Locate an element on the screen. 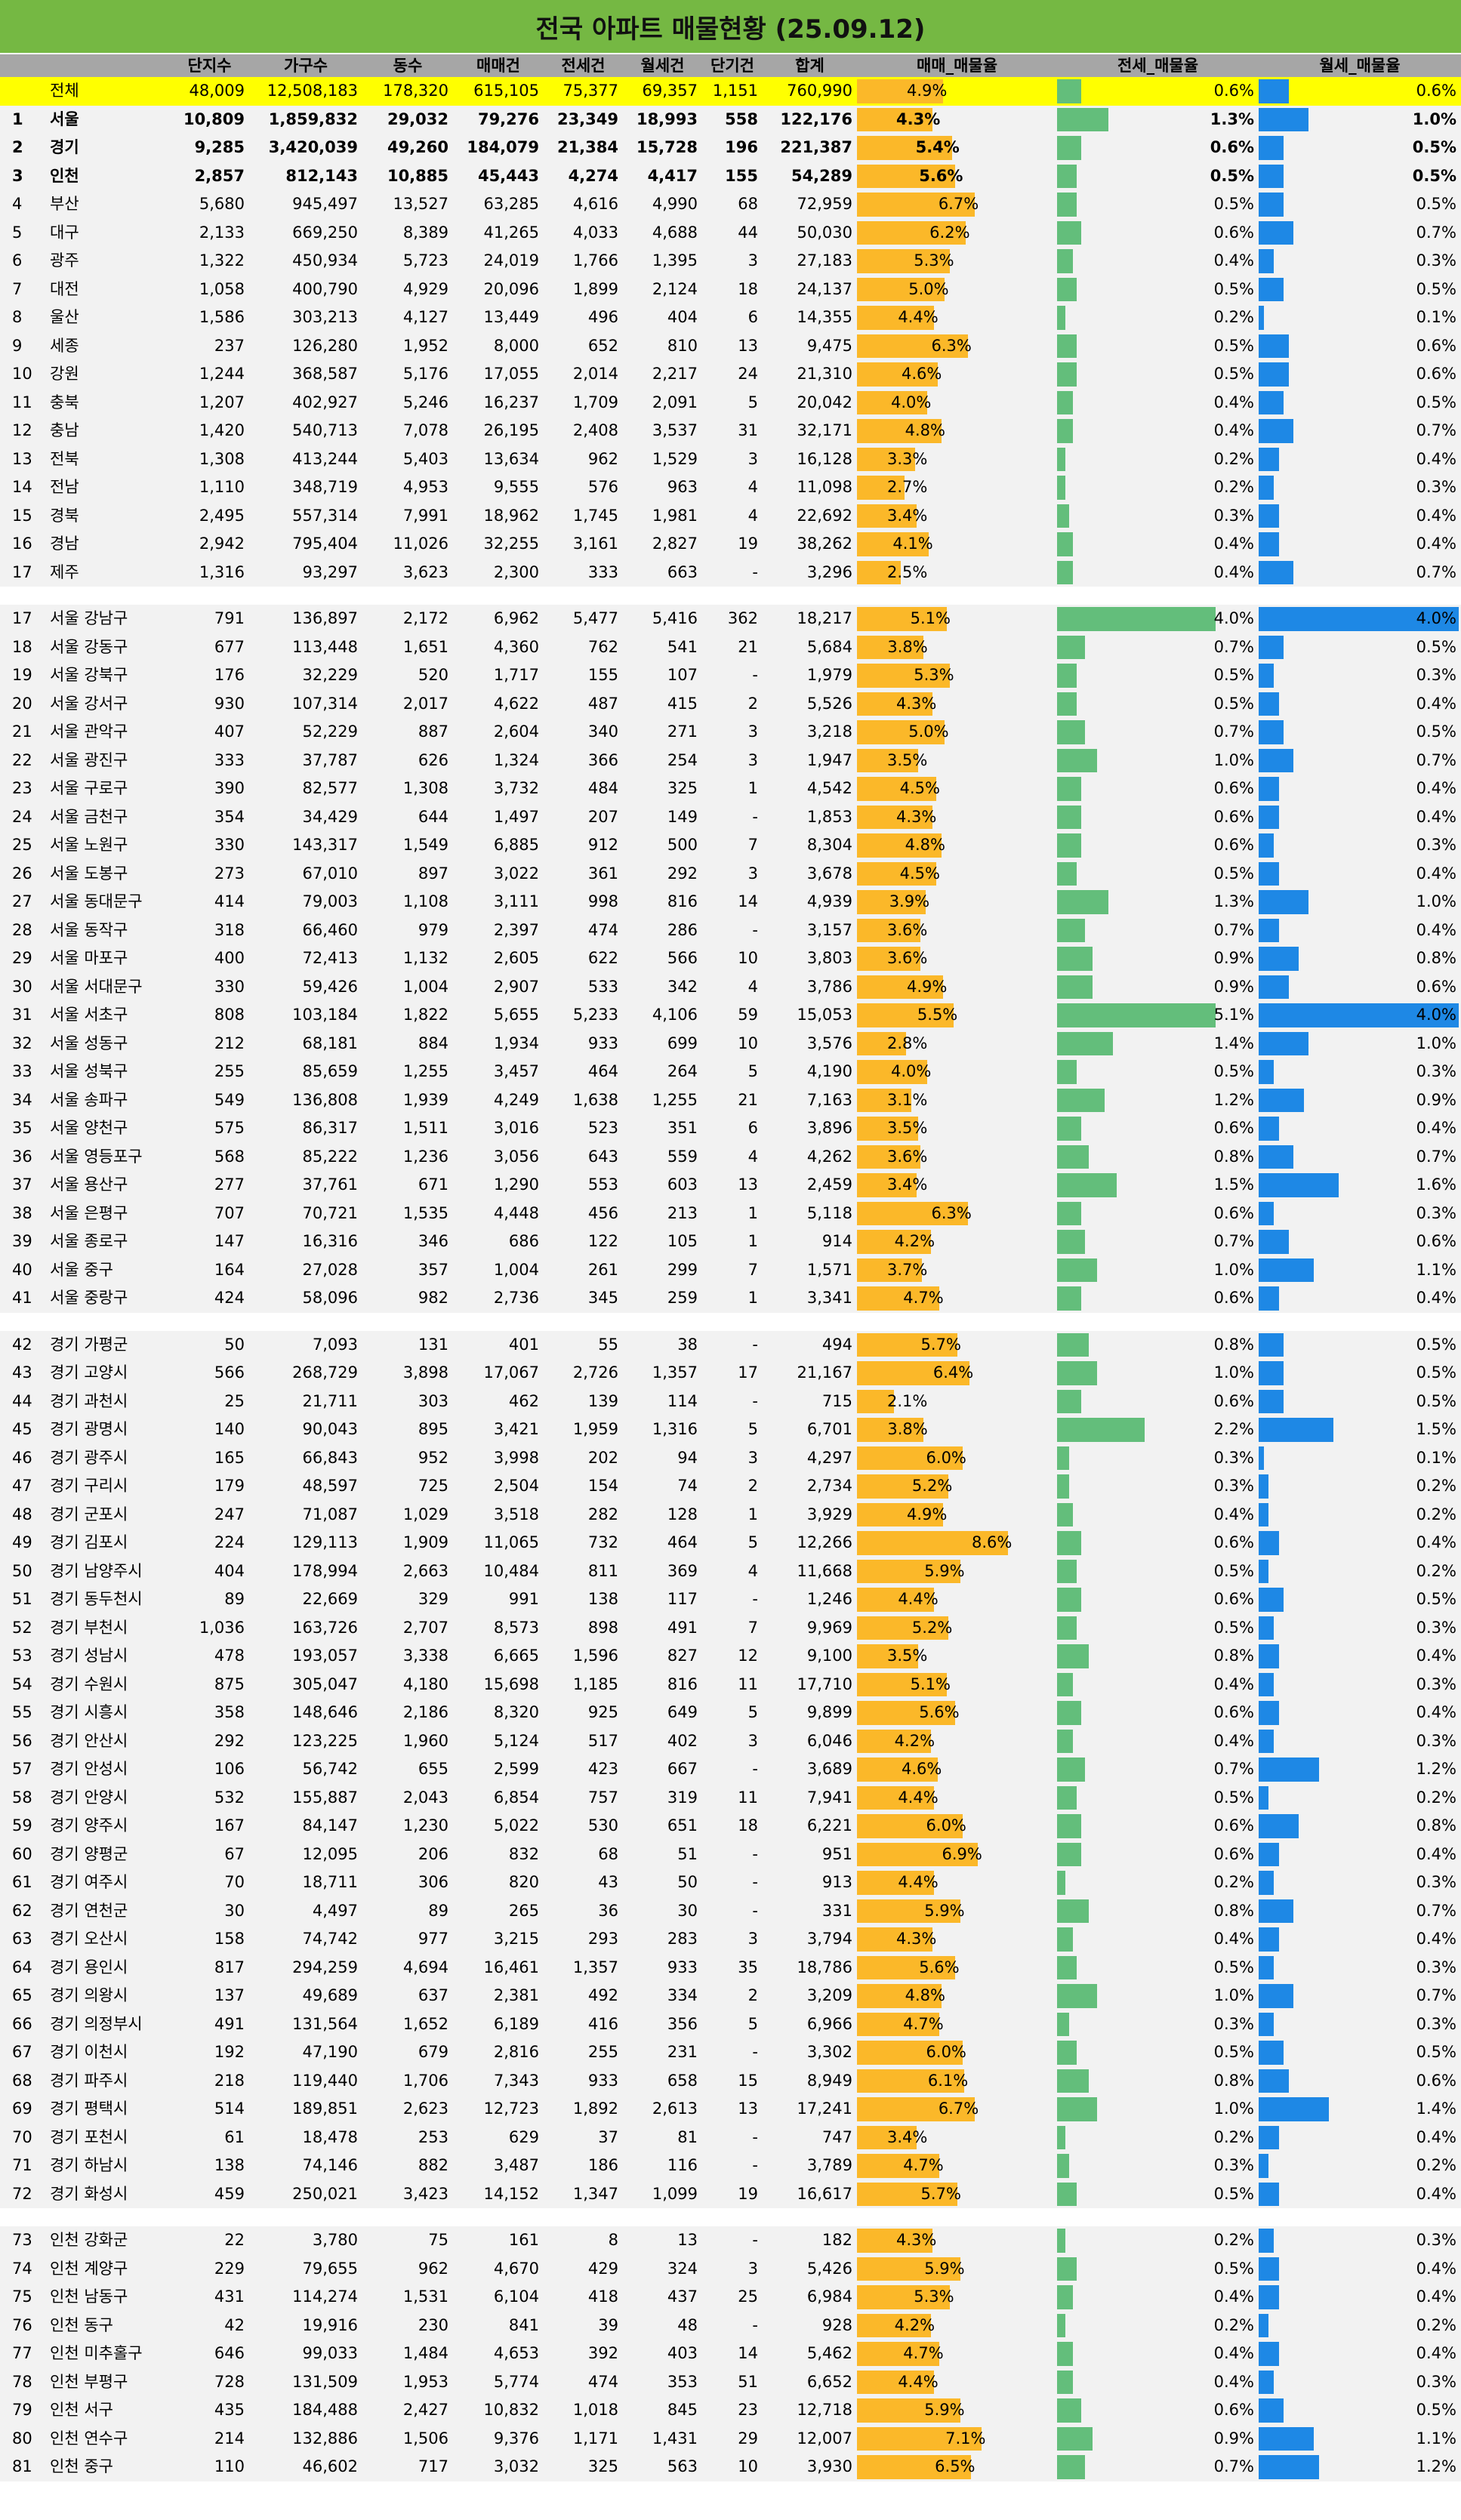 This screenshot has height=2520, width=1461. total-cell: 12,718 is located at coordinates (824, 2410).